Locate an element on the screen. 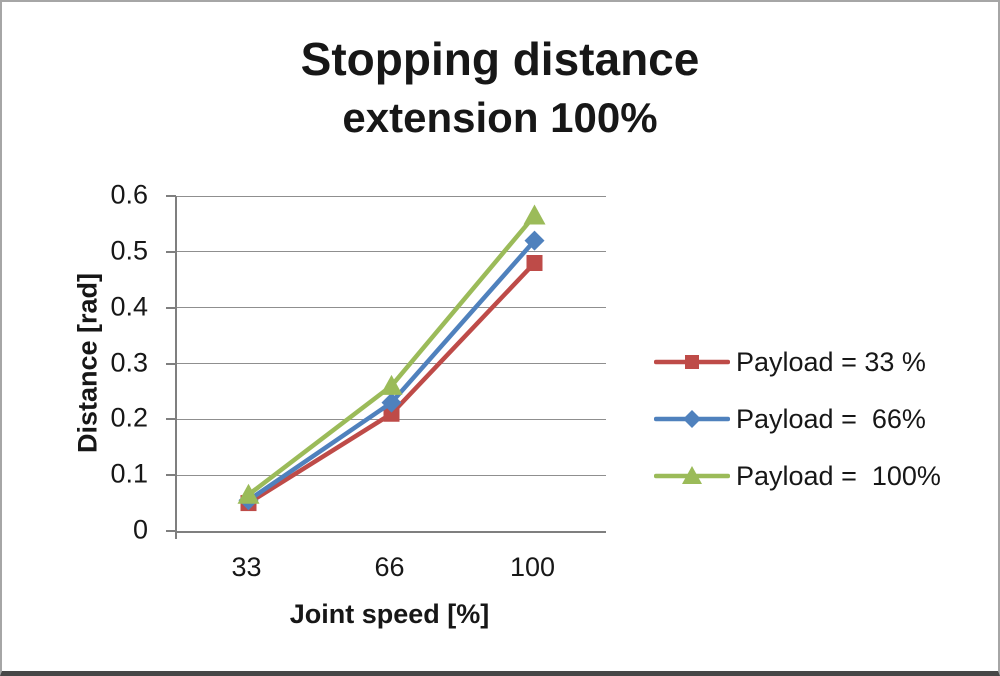  x-axis-title: Joint speed [%] is located at coordinates (389, 614).